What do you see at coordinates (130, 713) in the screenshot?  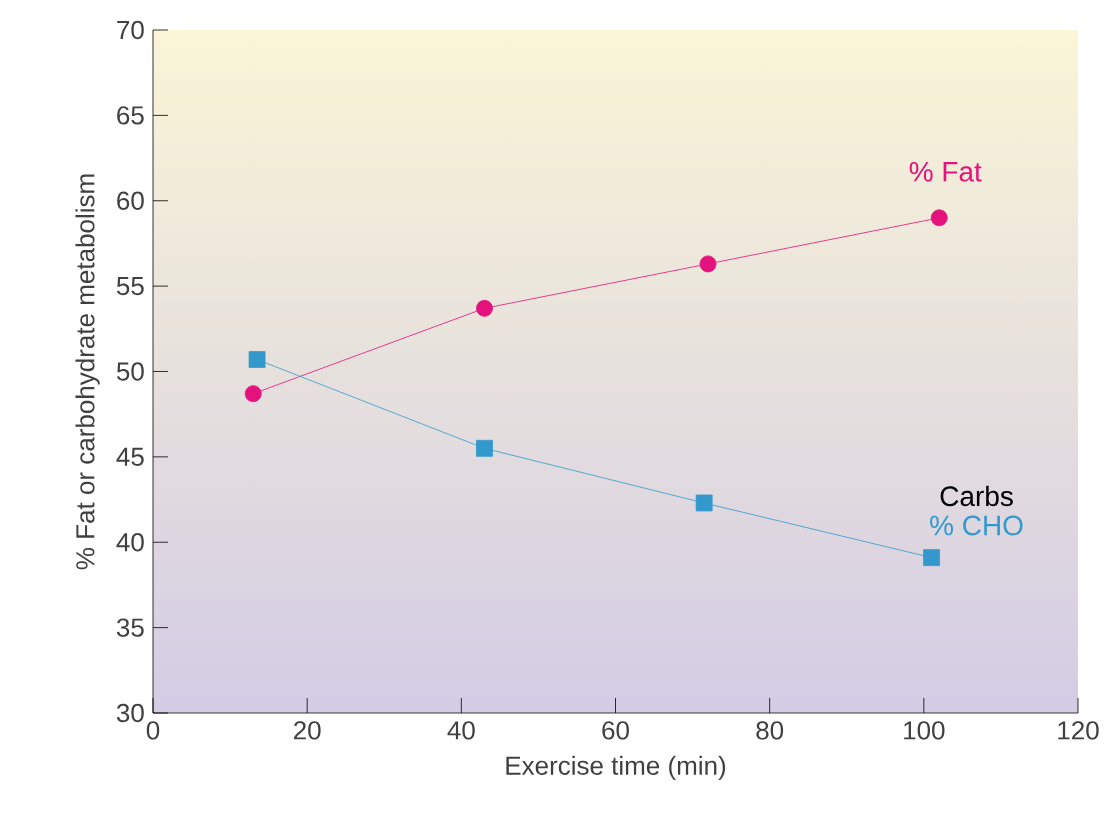 I see `y-tick-label: 30` at bounding box center [130, 713].